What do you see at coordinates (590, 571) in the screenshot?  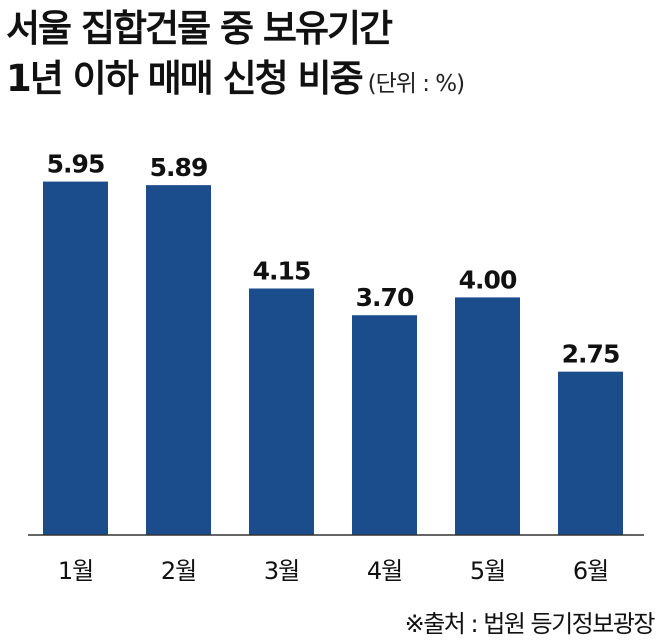 I see `x-tick-label-6: 6월` at bounding box center [590, 571].